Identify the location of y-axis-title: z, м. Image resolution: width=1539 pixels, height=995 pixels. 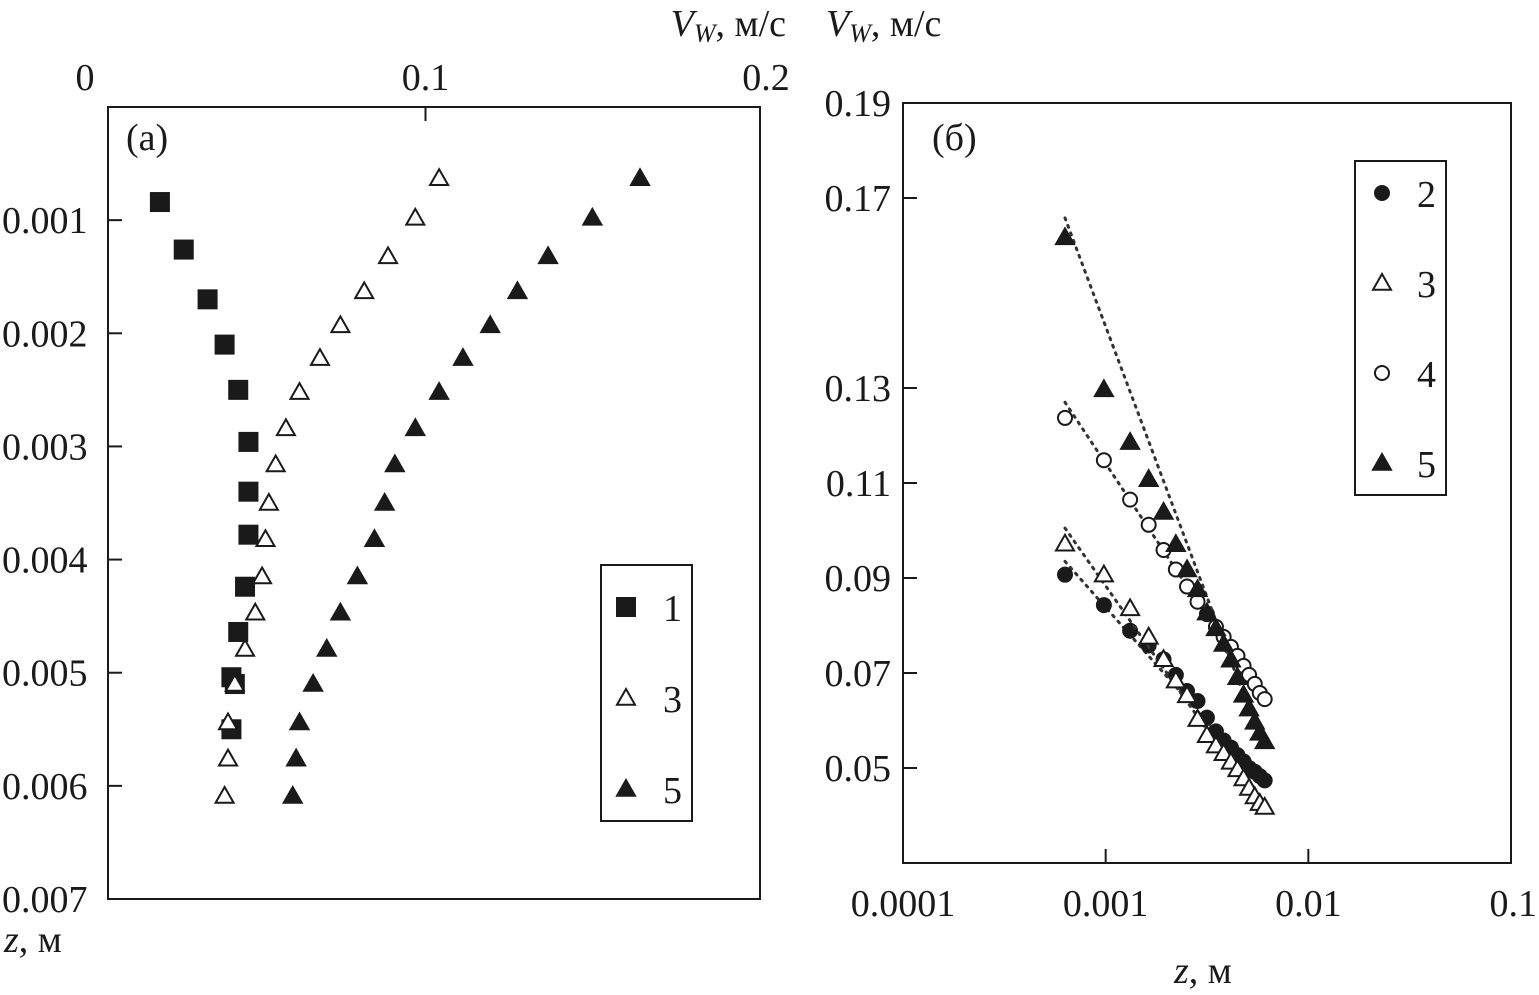
(32, 940).